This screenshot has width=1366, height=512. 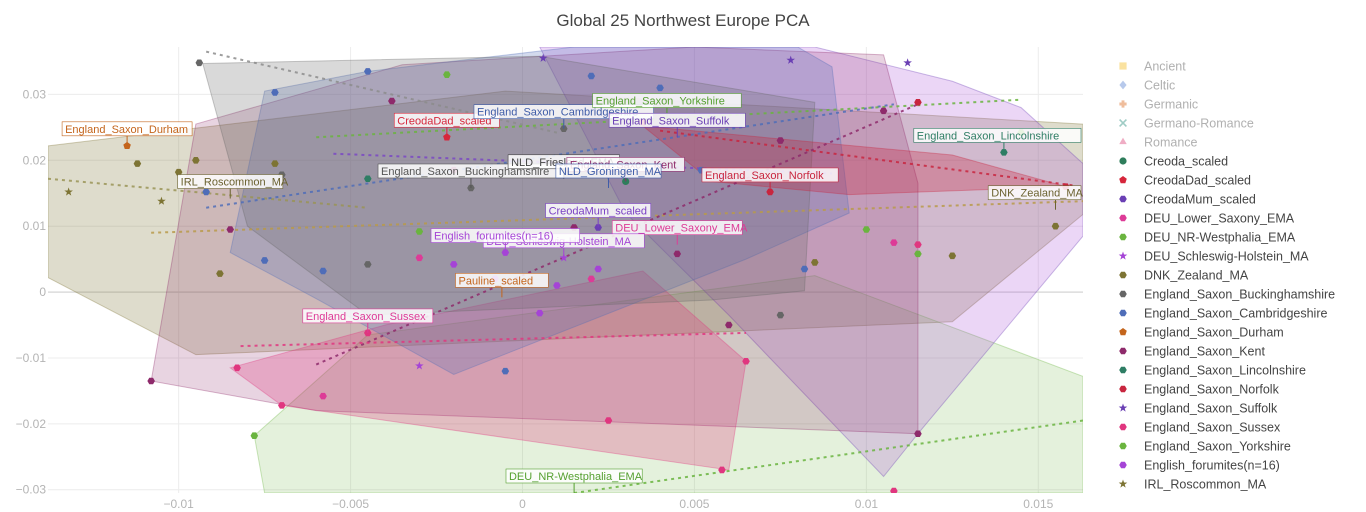 What do you see at coordinates (1214, 333) in the screenshot?
I see `legend-label: England_Saxon_Durham` at bounding box center [1214, 333].